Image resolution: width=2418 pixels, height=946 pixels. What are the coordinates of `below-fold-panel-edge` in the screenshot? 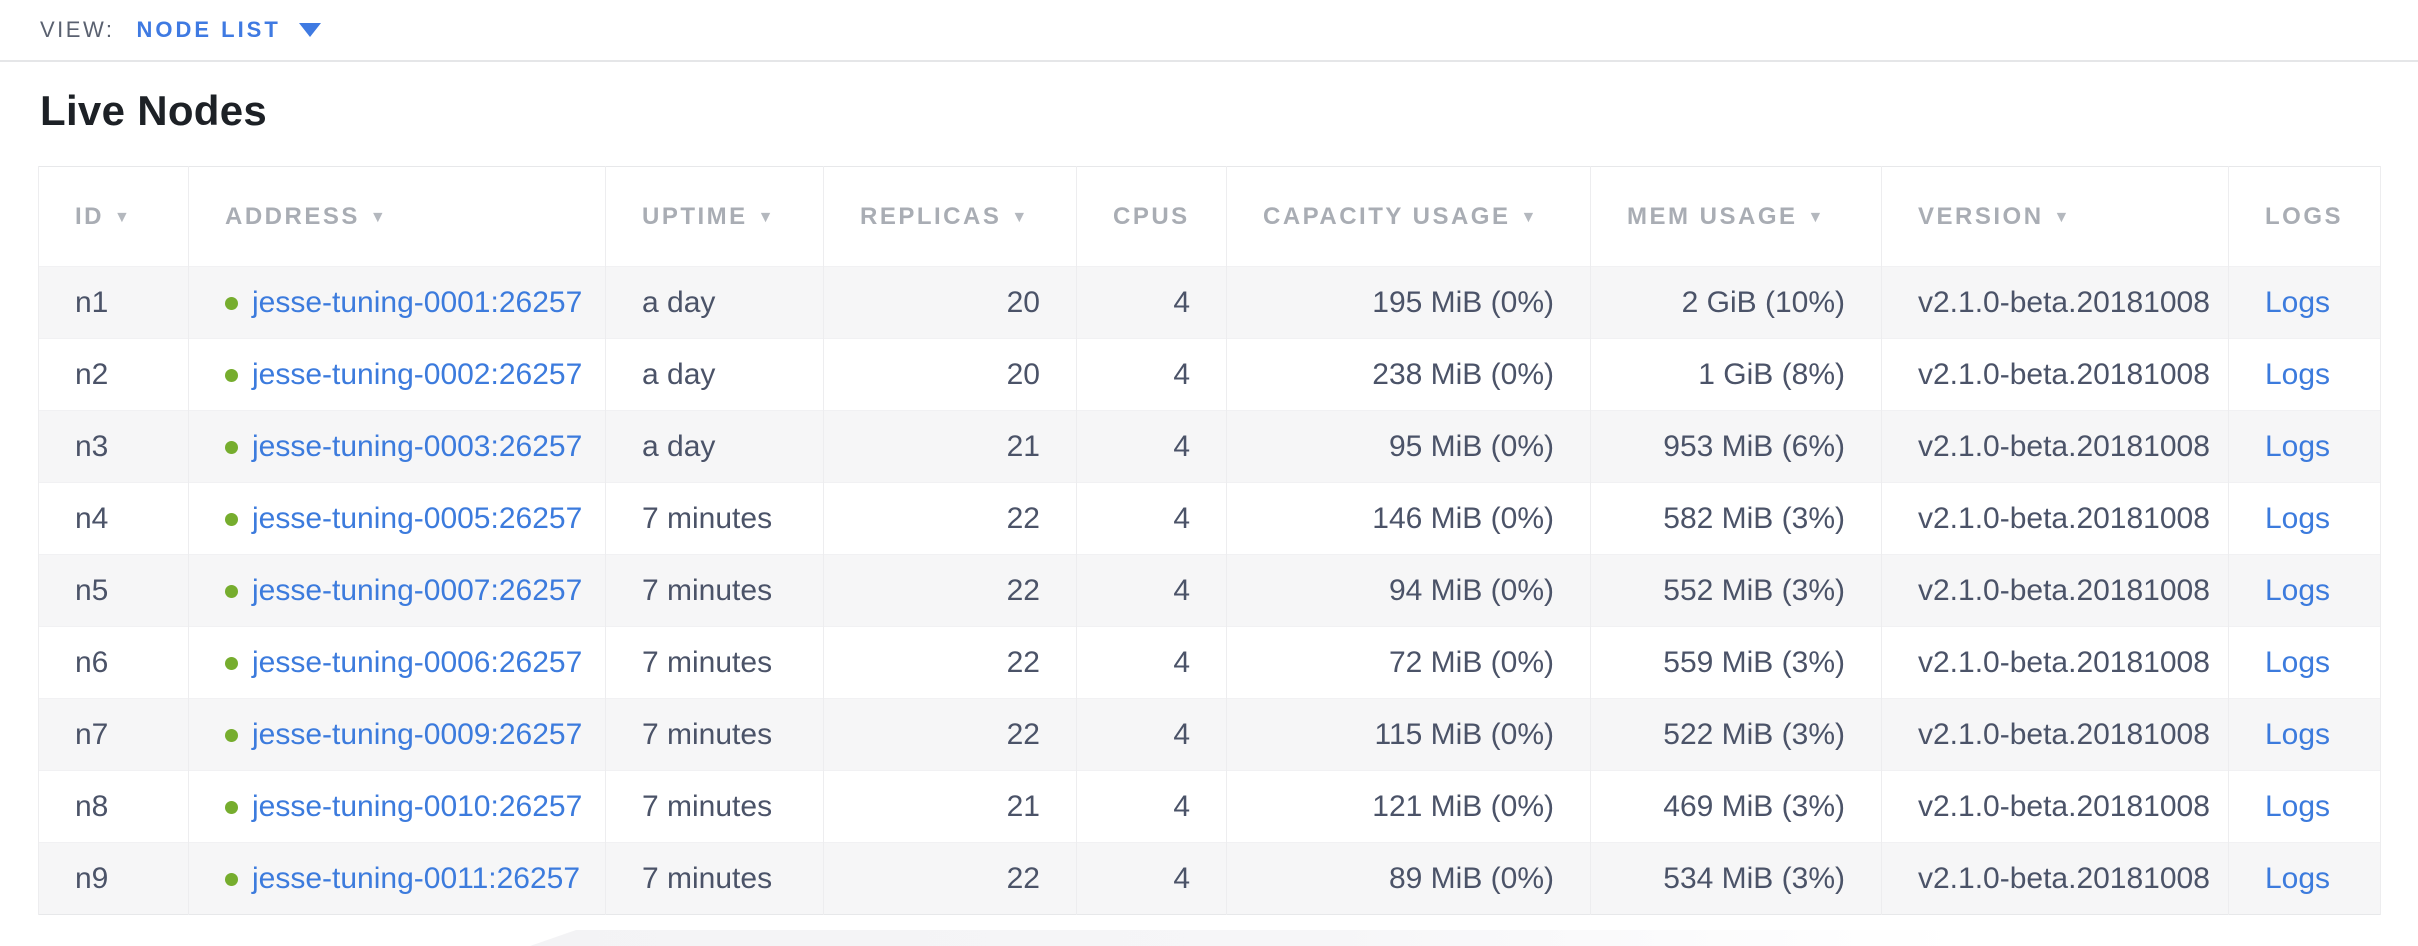 It's located at (1245, 938).